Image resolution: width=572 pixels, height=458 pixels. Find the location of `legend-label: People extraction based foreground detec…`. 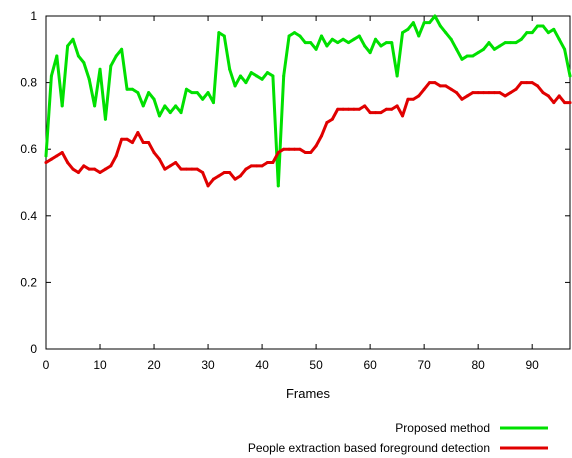

legend-label: People extraction based foreground detec… is located at coordinates (369, 448).